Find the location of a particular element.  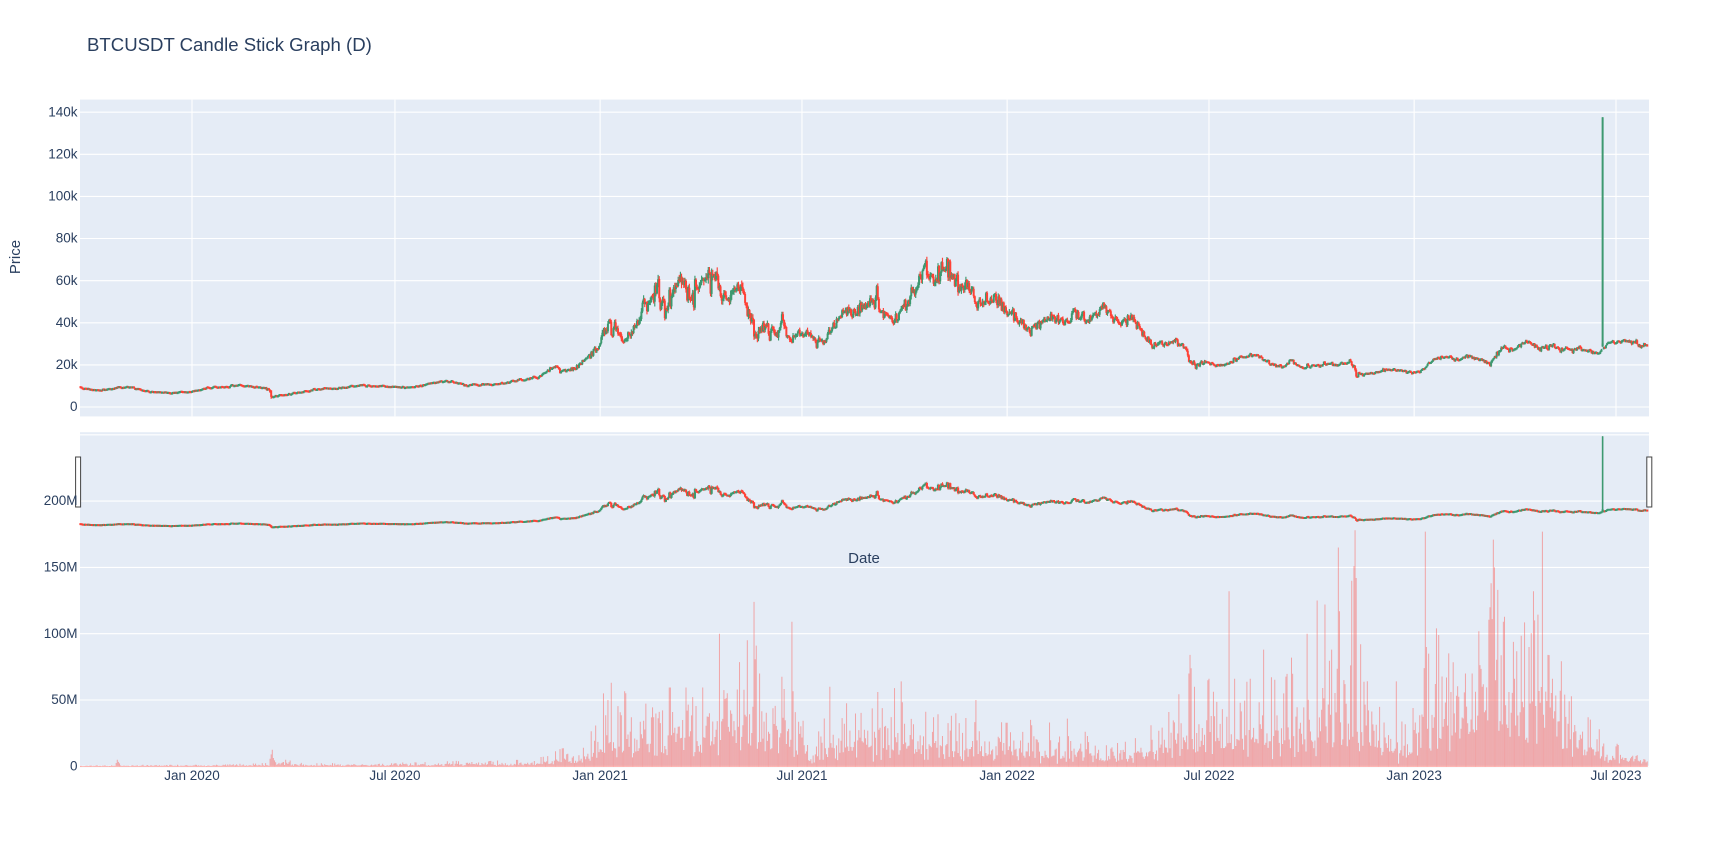

svg-text: 80k is located at coordinates (67, 238).